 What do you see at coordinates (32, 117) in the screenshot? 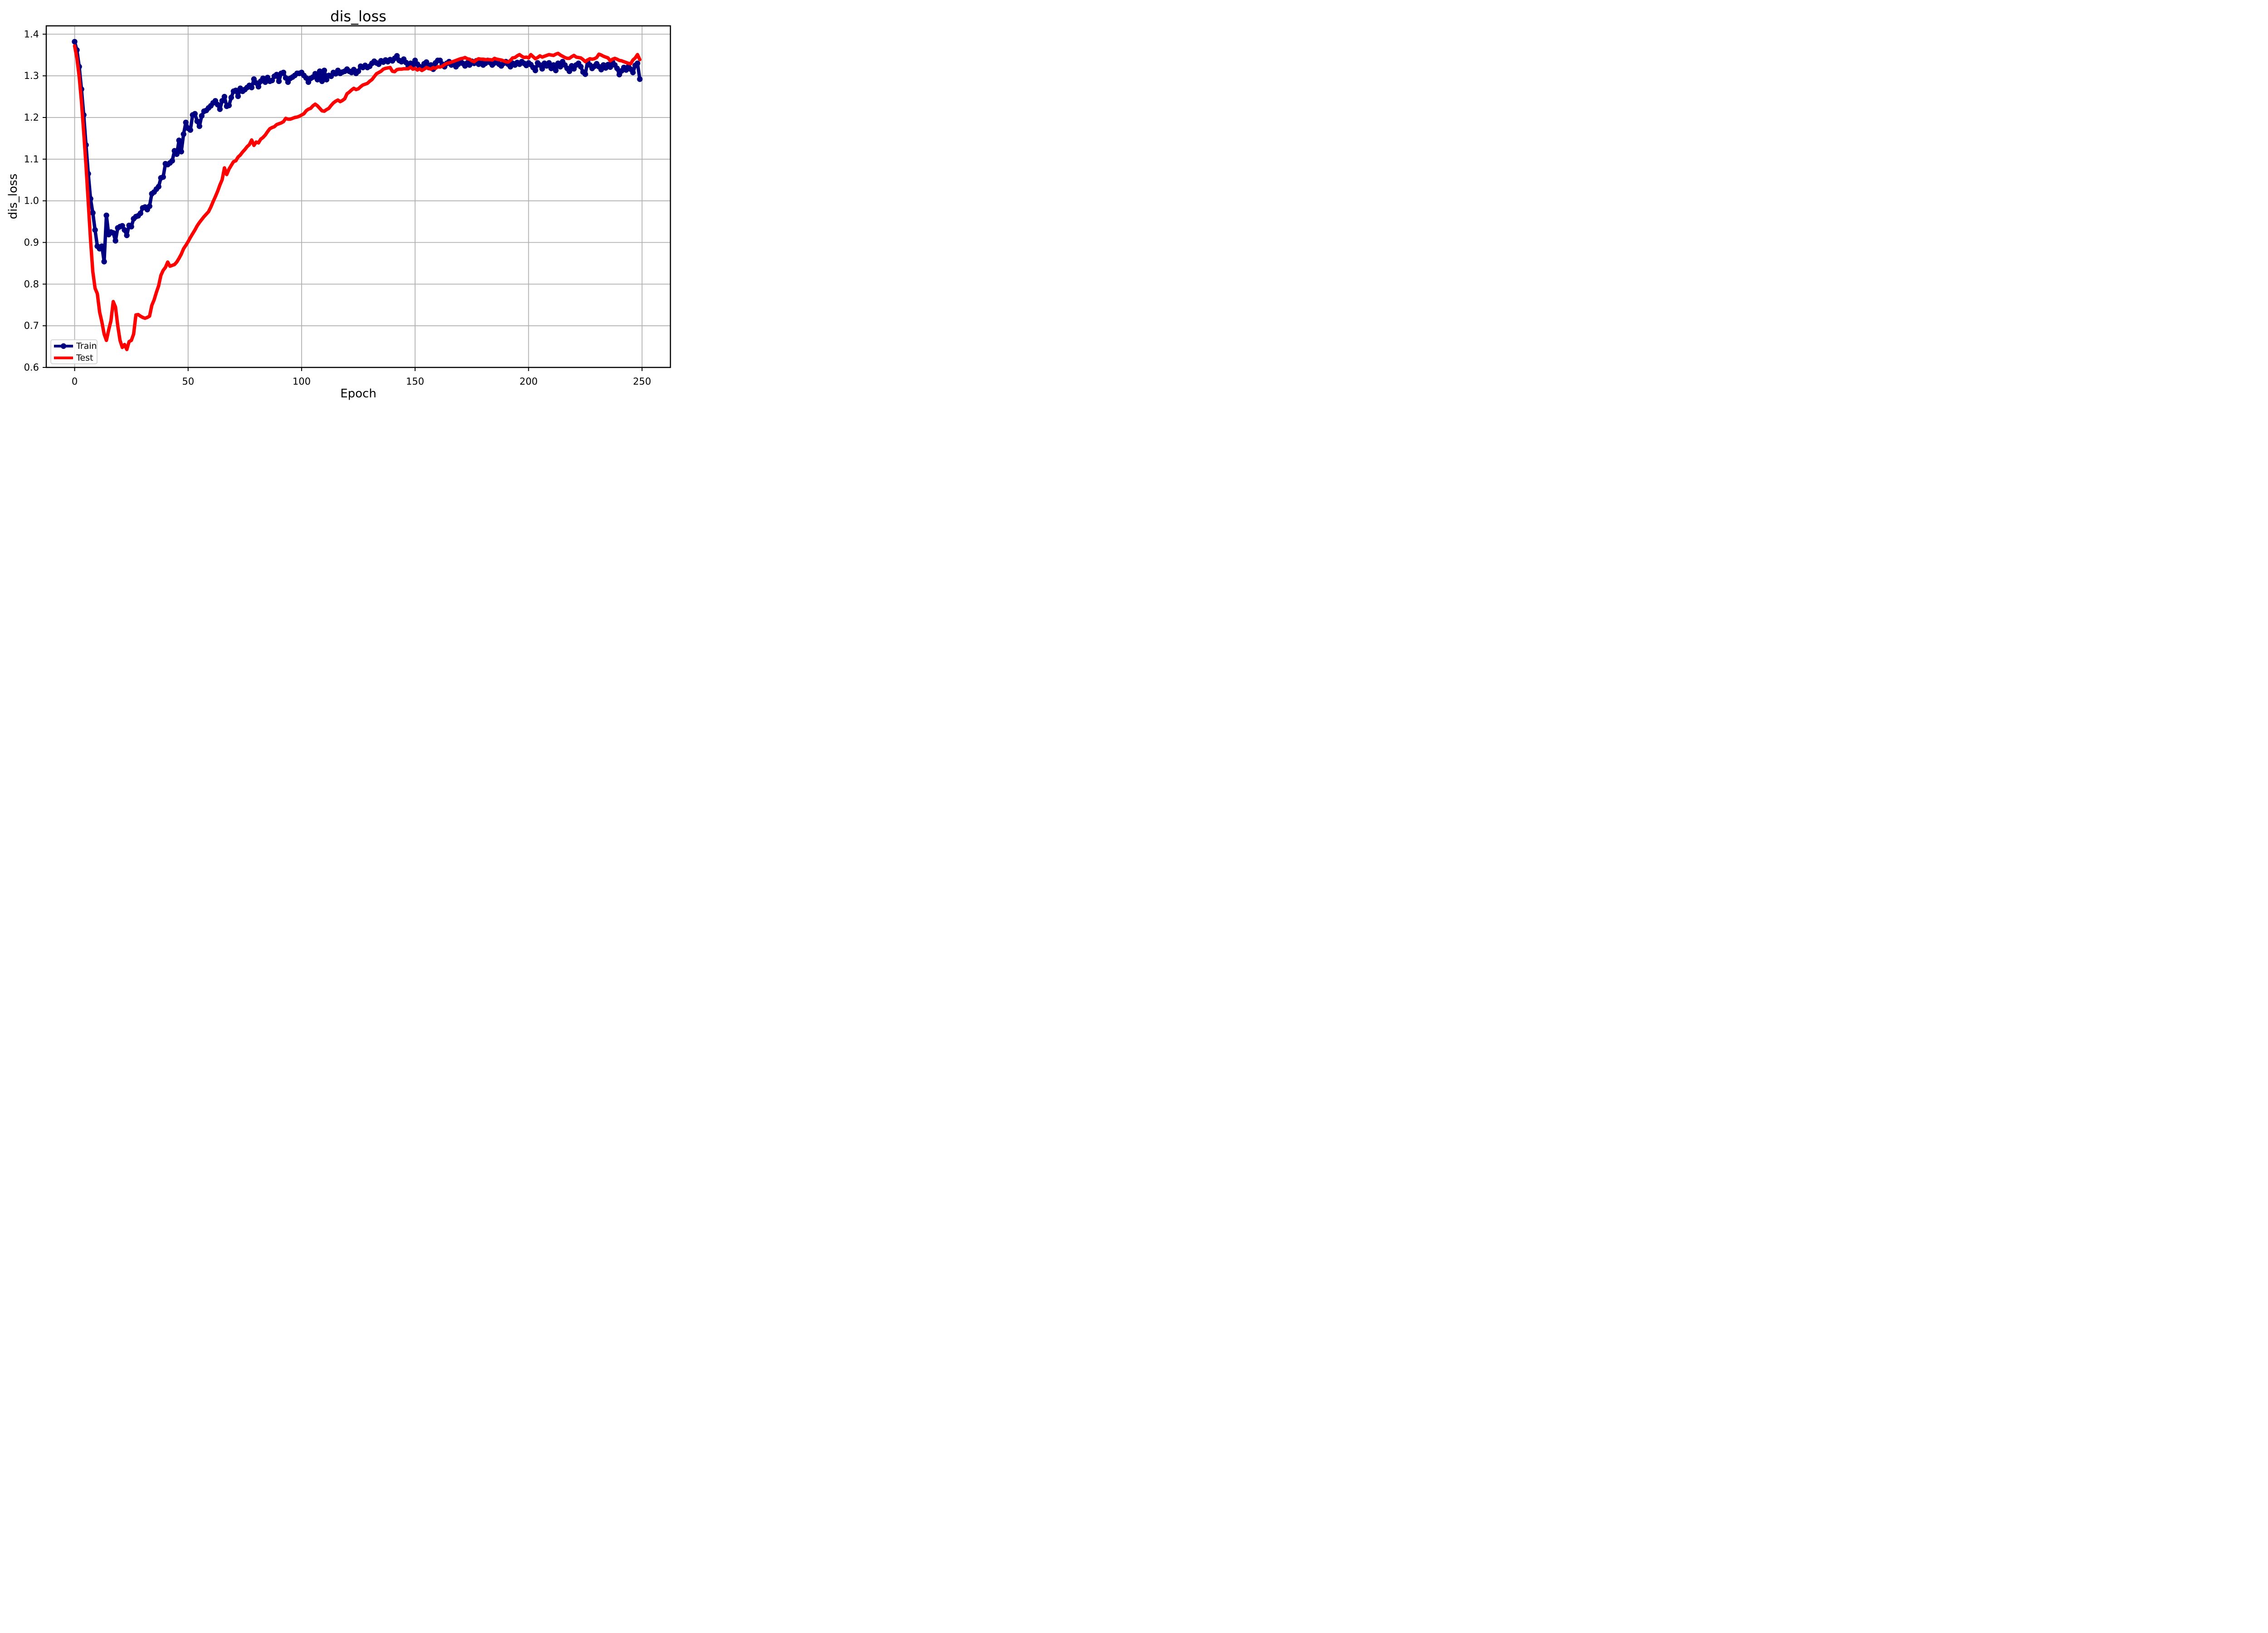
I see `y-tick-label: 1.2` at bounding box center [32, 117].